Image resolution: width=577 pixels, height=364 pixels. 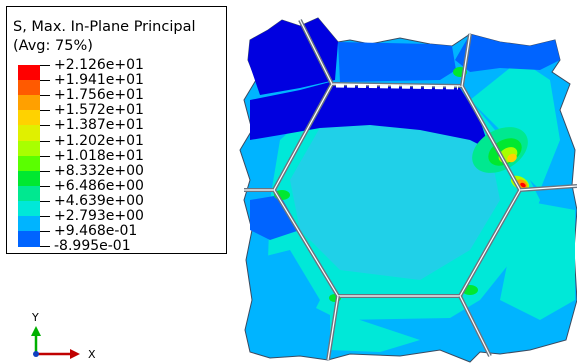 I want to click on x-arrowhead, so click(x=75, y=354).